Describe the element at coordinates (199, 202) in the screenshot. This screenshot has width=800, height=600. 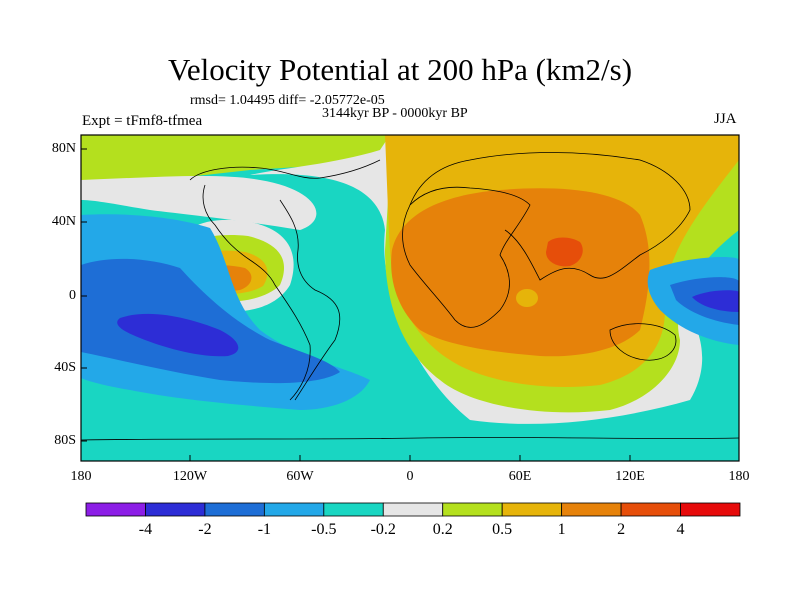
I see `contour-near-zero-north-pacific` at that location.